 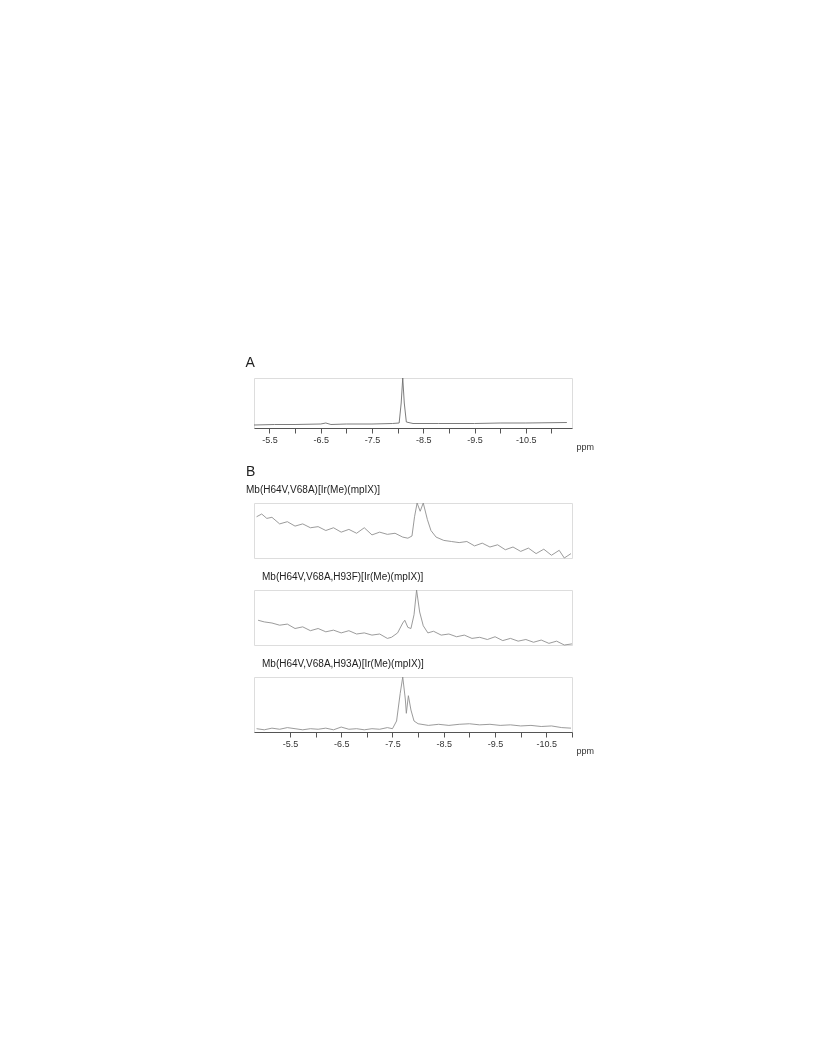 I want to click on chart-title: Mb(H64V,V68A,H93A)[Ir(Me)(mpIX)], so click(x=343, y=663).